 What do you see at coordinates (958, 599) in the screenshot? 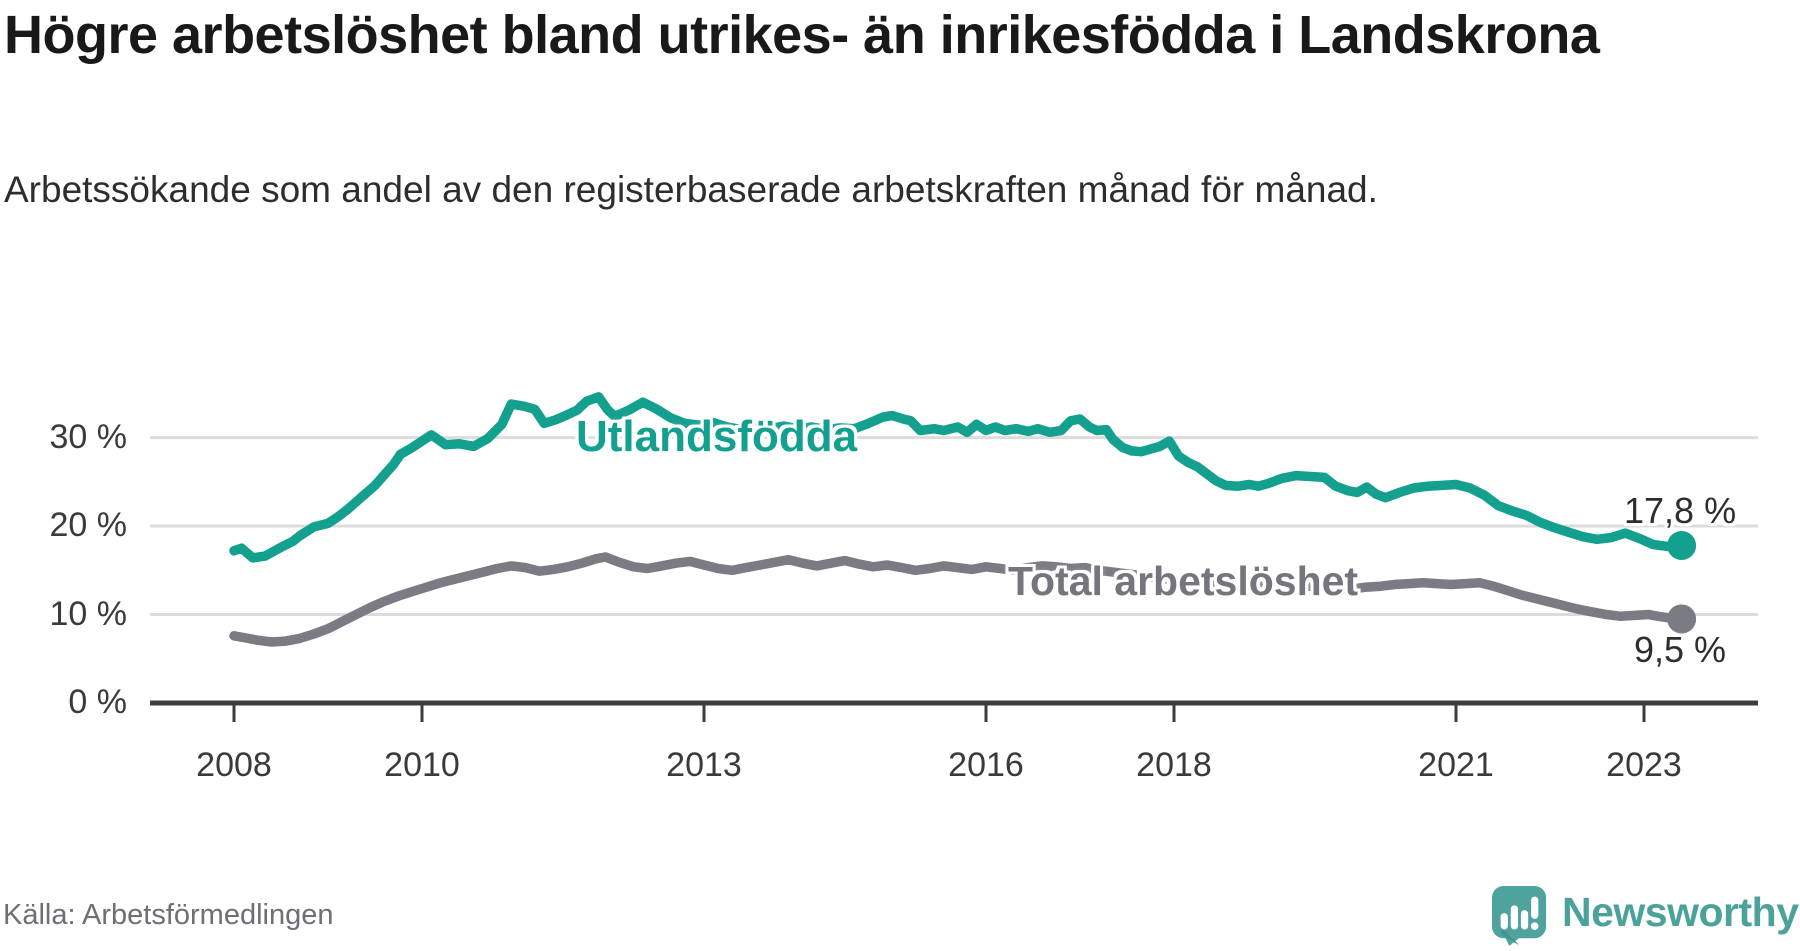
I see `series-line-total` at bounding box center [958, 599].